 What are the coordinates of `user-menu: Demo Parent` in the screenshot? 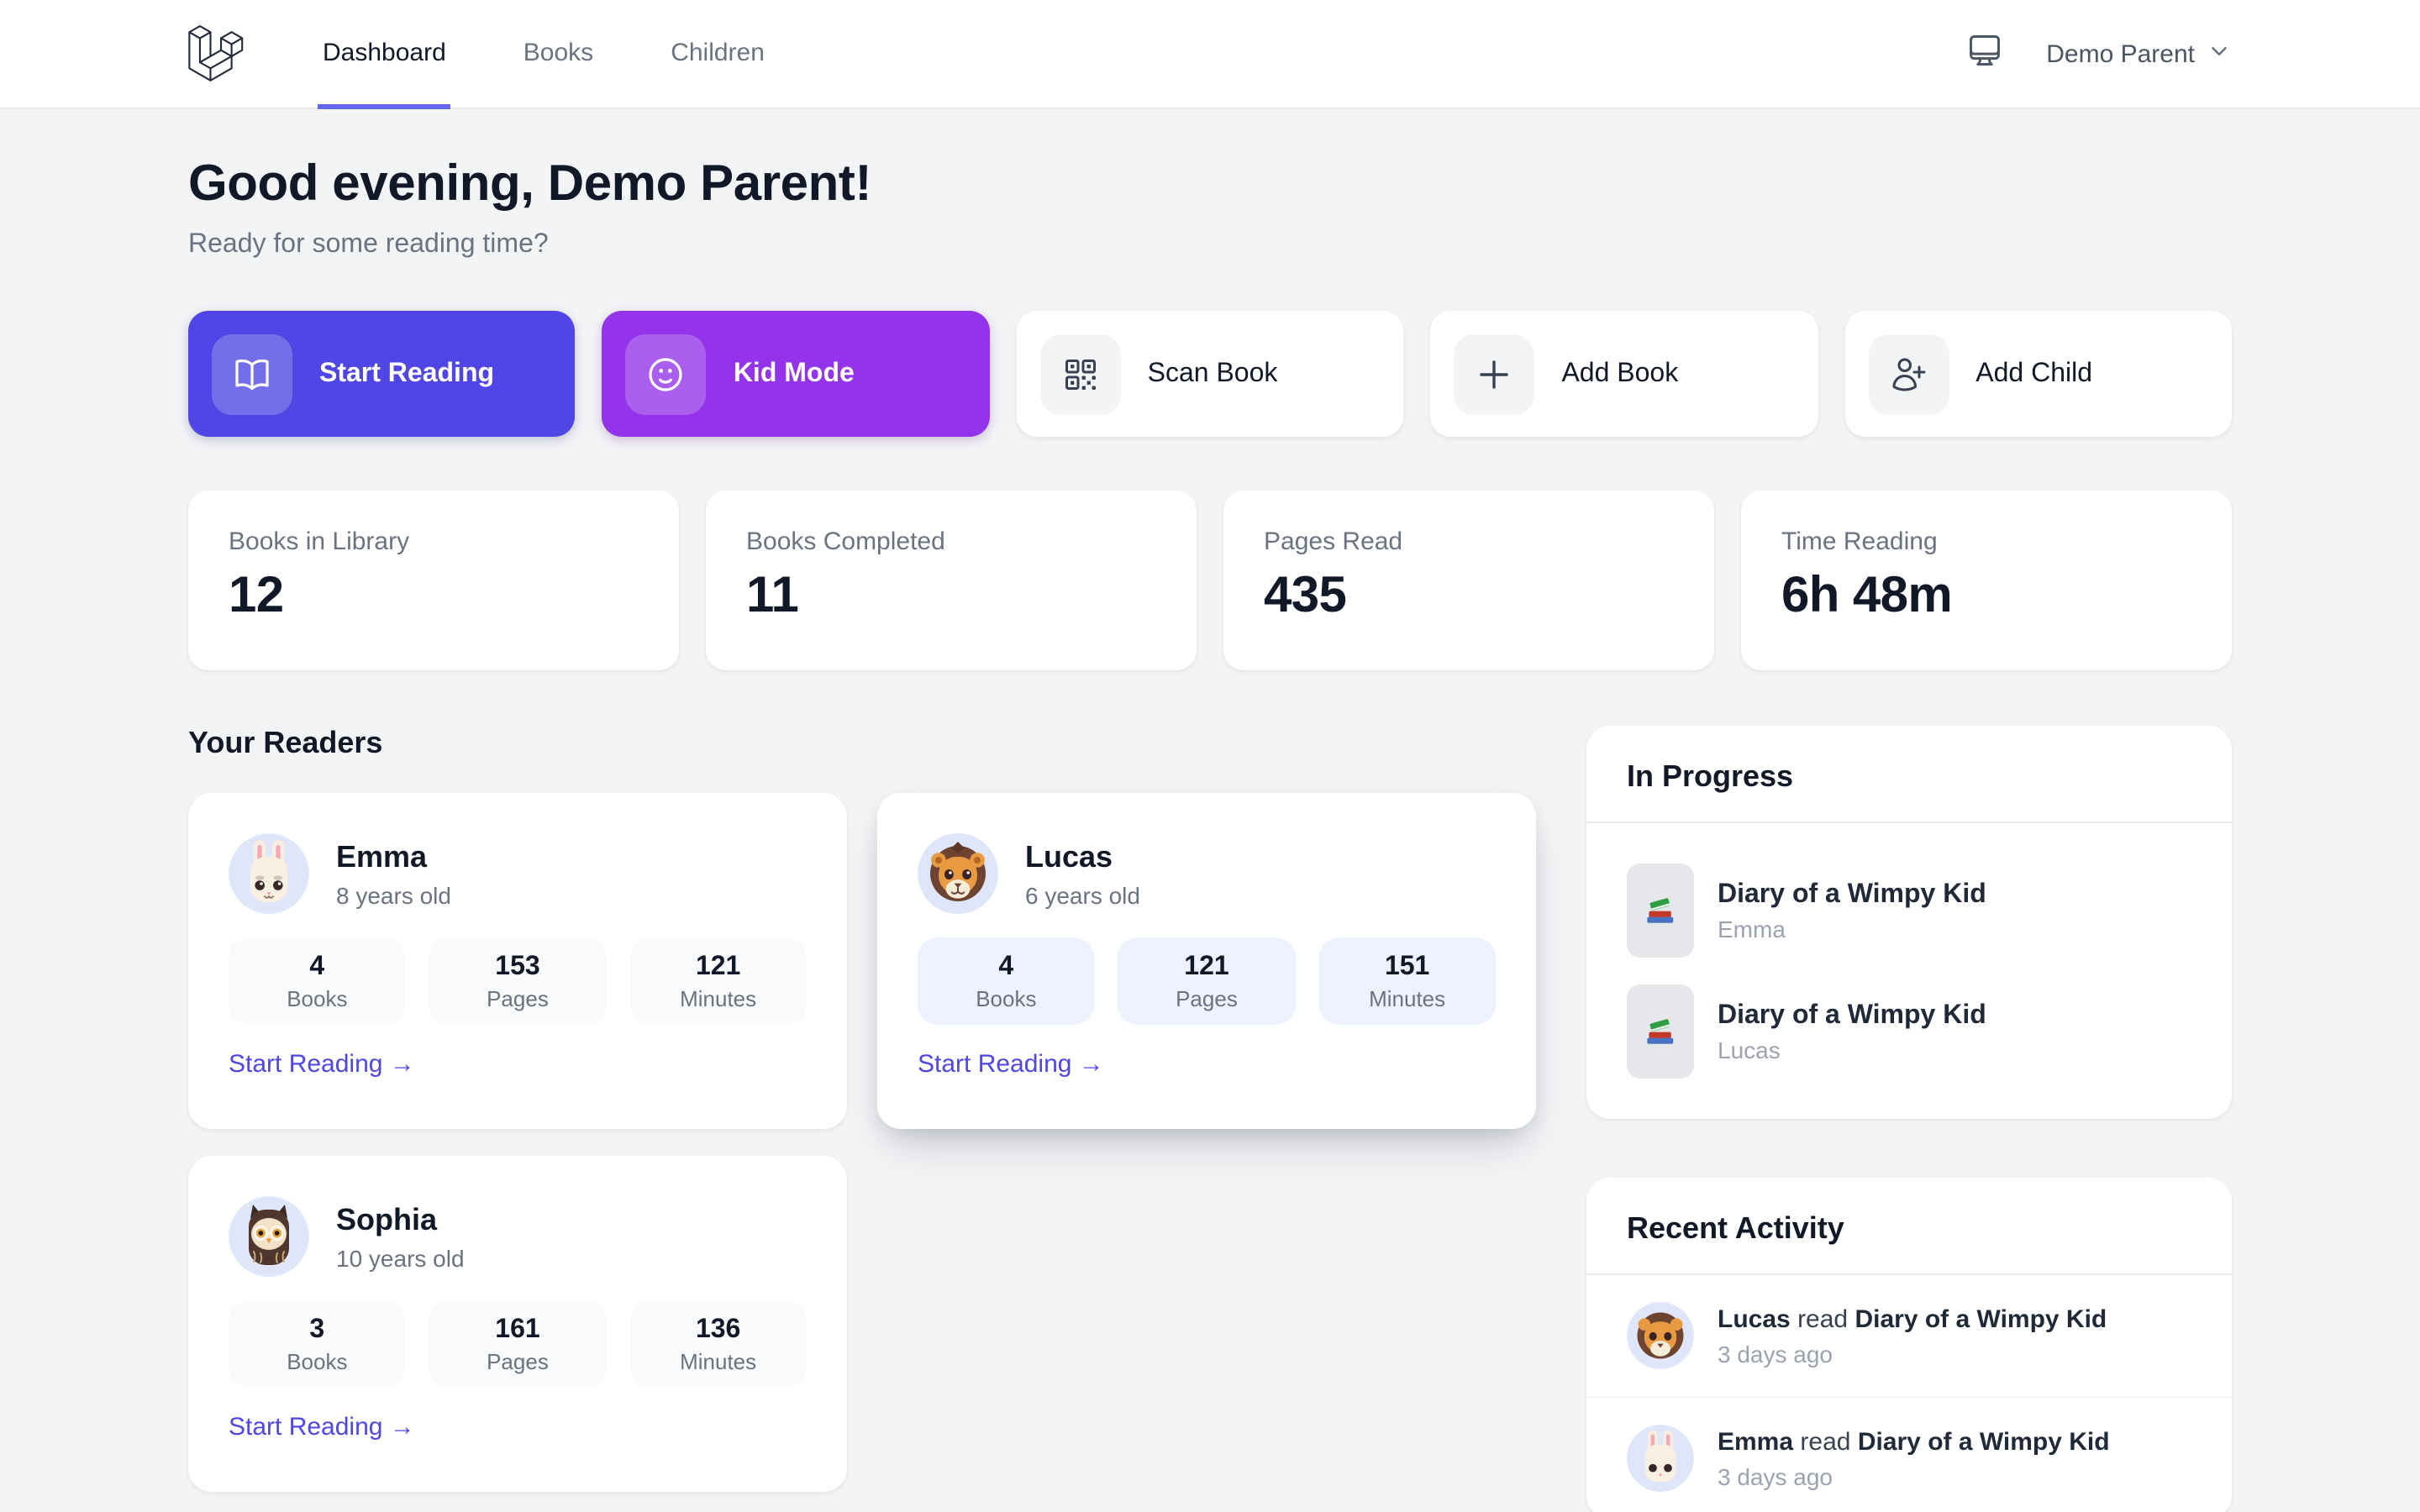 It's located at (2139, 54).